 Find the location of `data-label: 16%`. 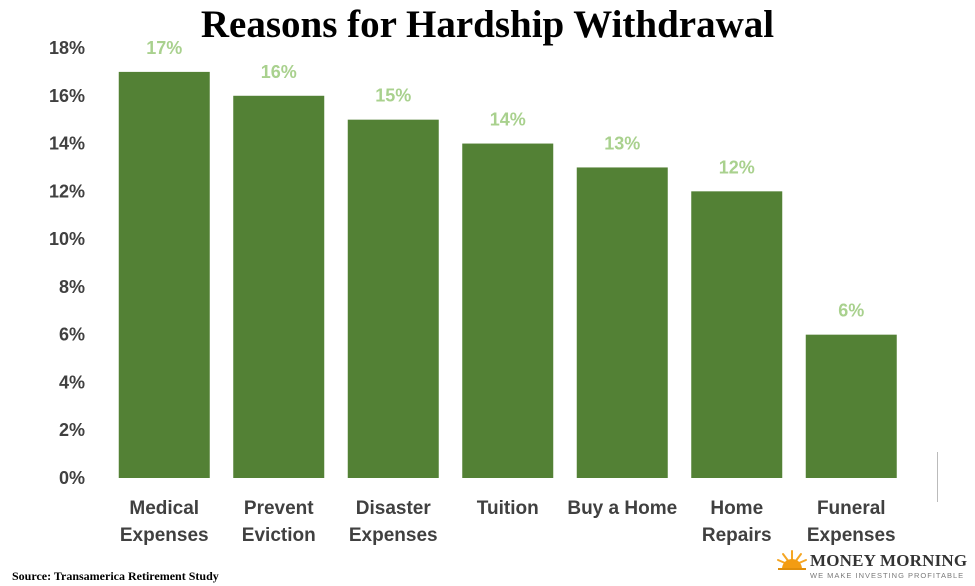

data-label: 16% is located at coordinates (279, 72).